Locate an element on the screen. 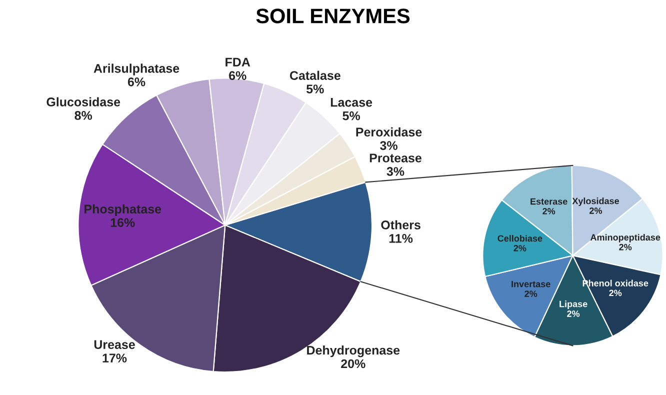 The height and width of the screenshot is (395, 666). slice-label: Arilsulphatase is located at coordinates (137, 70).